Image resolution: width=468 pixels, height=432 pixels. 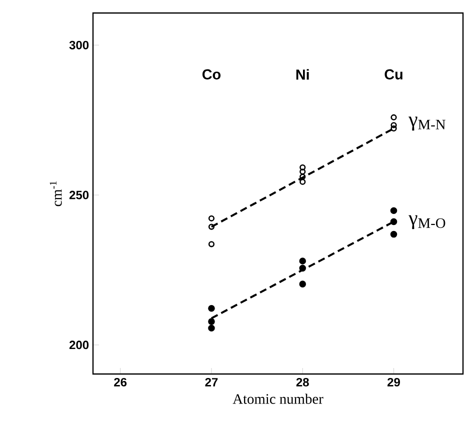 What do you see at coordinates (120, 382) in the screenshot?
I see `x-tick-label: 26` at bounding box center [120, 382].